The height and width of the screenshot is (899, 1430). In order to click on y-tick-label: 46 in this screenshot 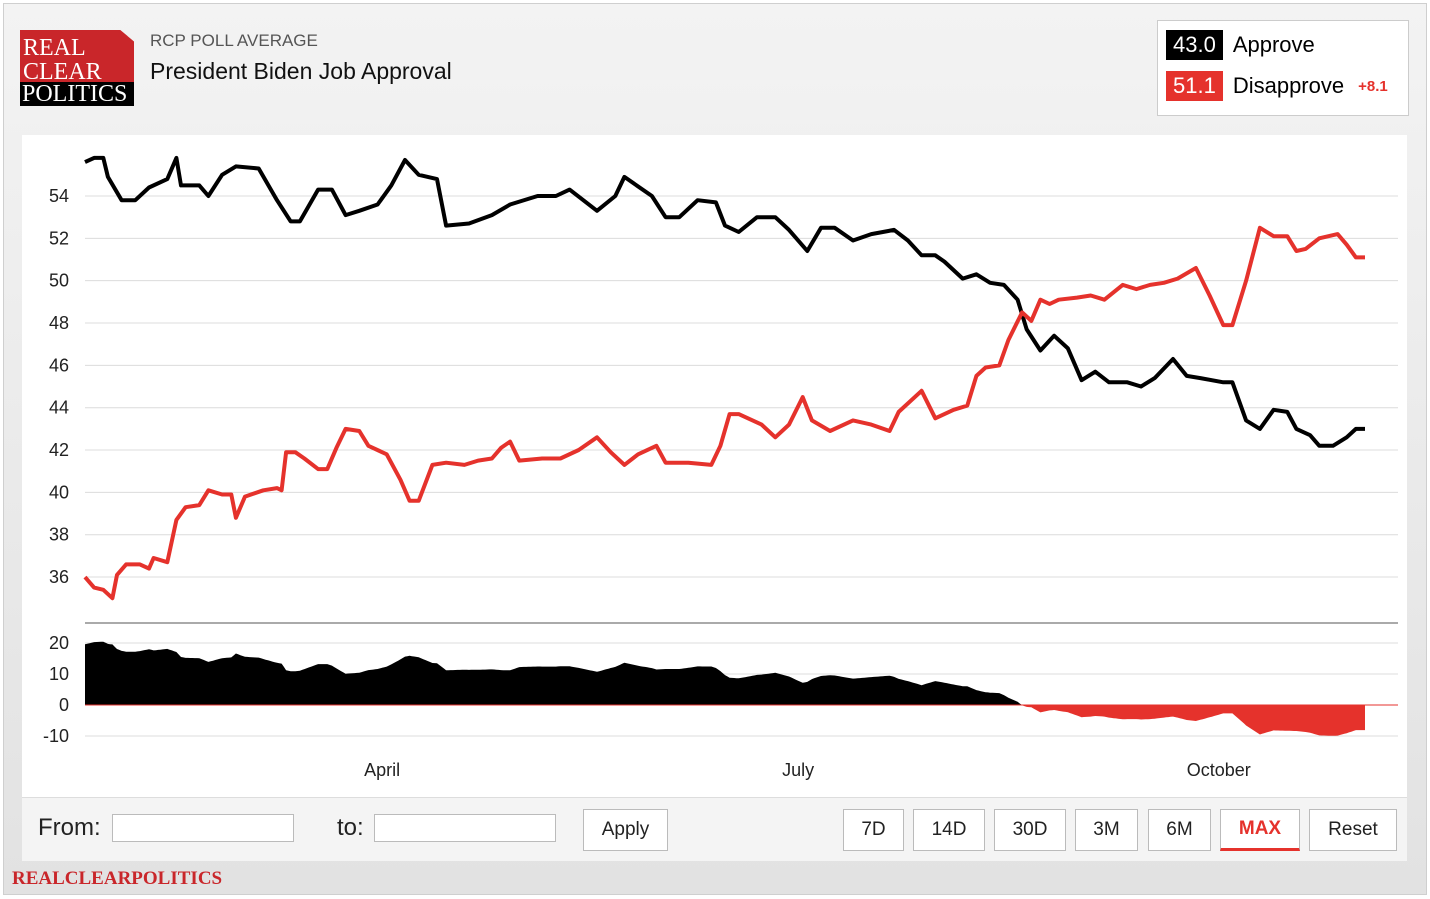, I will do `click(59, 365)`.